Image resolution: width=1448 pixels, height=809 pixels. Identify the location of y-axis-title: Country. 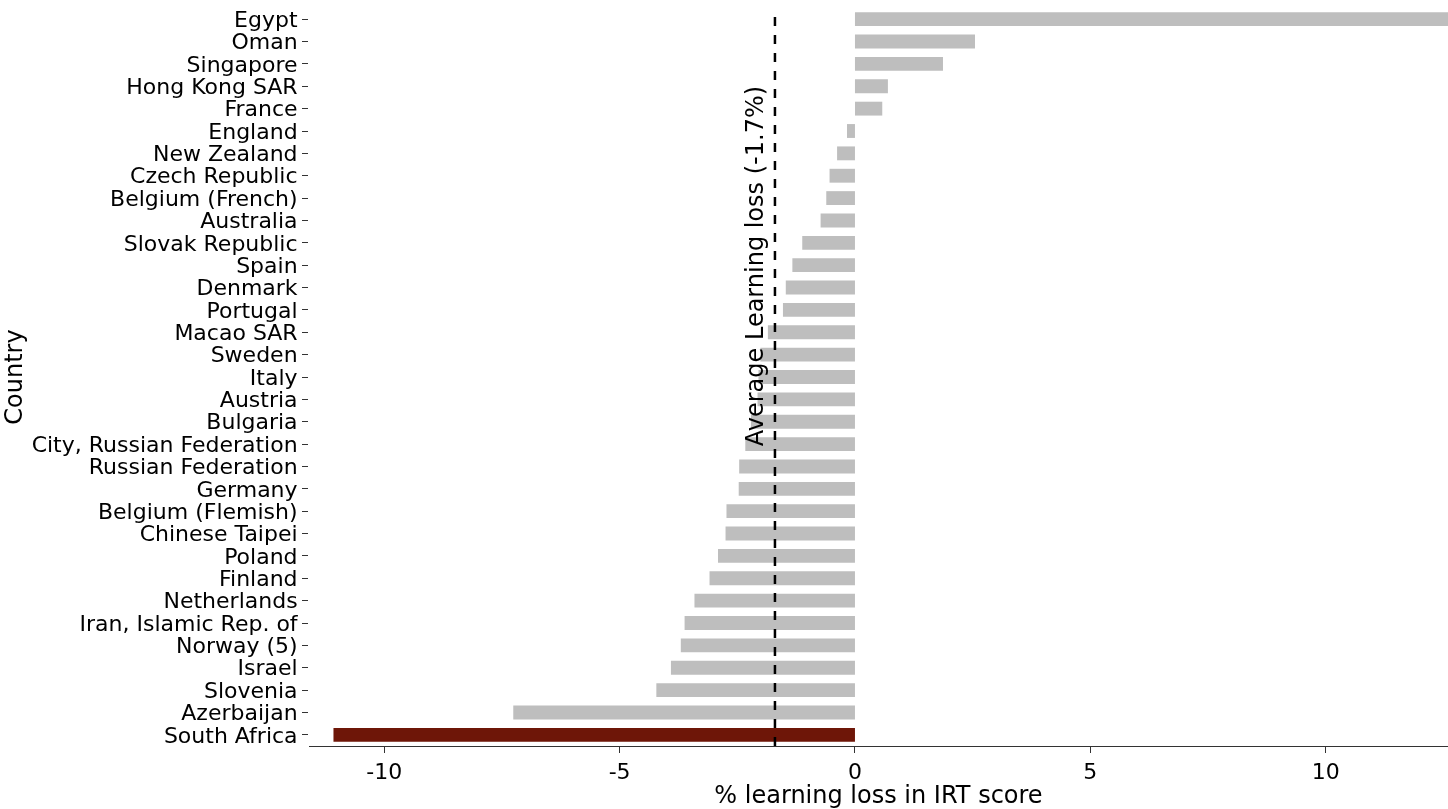
(14, 377).